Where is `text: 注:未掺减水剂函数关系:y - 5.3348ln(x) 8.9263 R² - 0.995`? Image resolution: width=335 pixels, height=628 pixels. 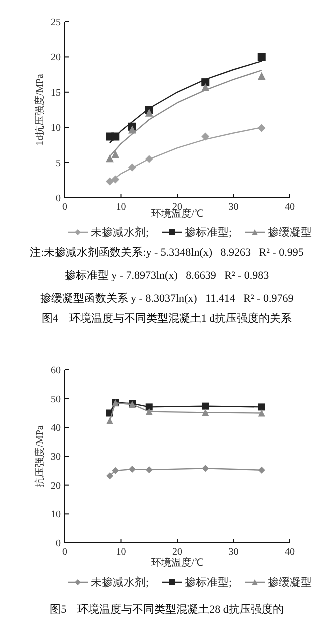
text: 注:未掺减水剂函数关系:y - 5.3348ln(x) 8.9263 R² - 0.995 is located at coordinates (167, 252).